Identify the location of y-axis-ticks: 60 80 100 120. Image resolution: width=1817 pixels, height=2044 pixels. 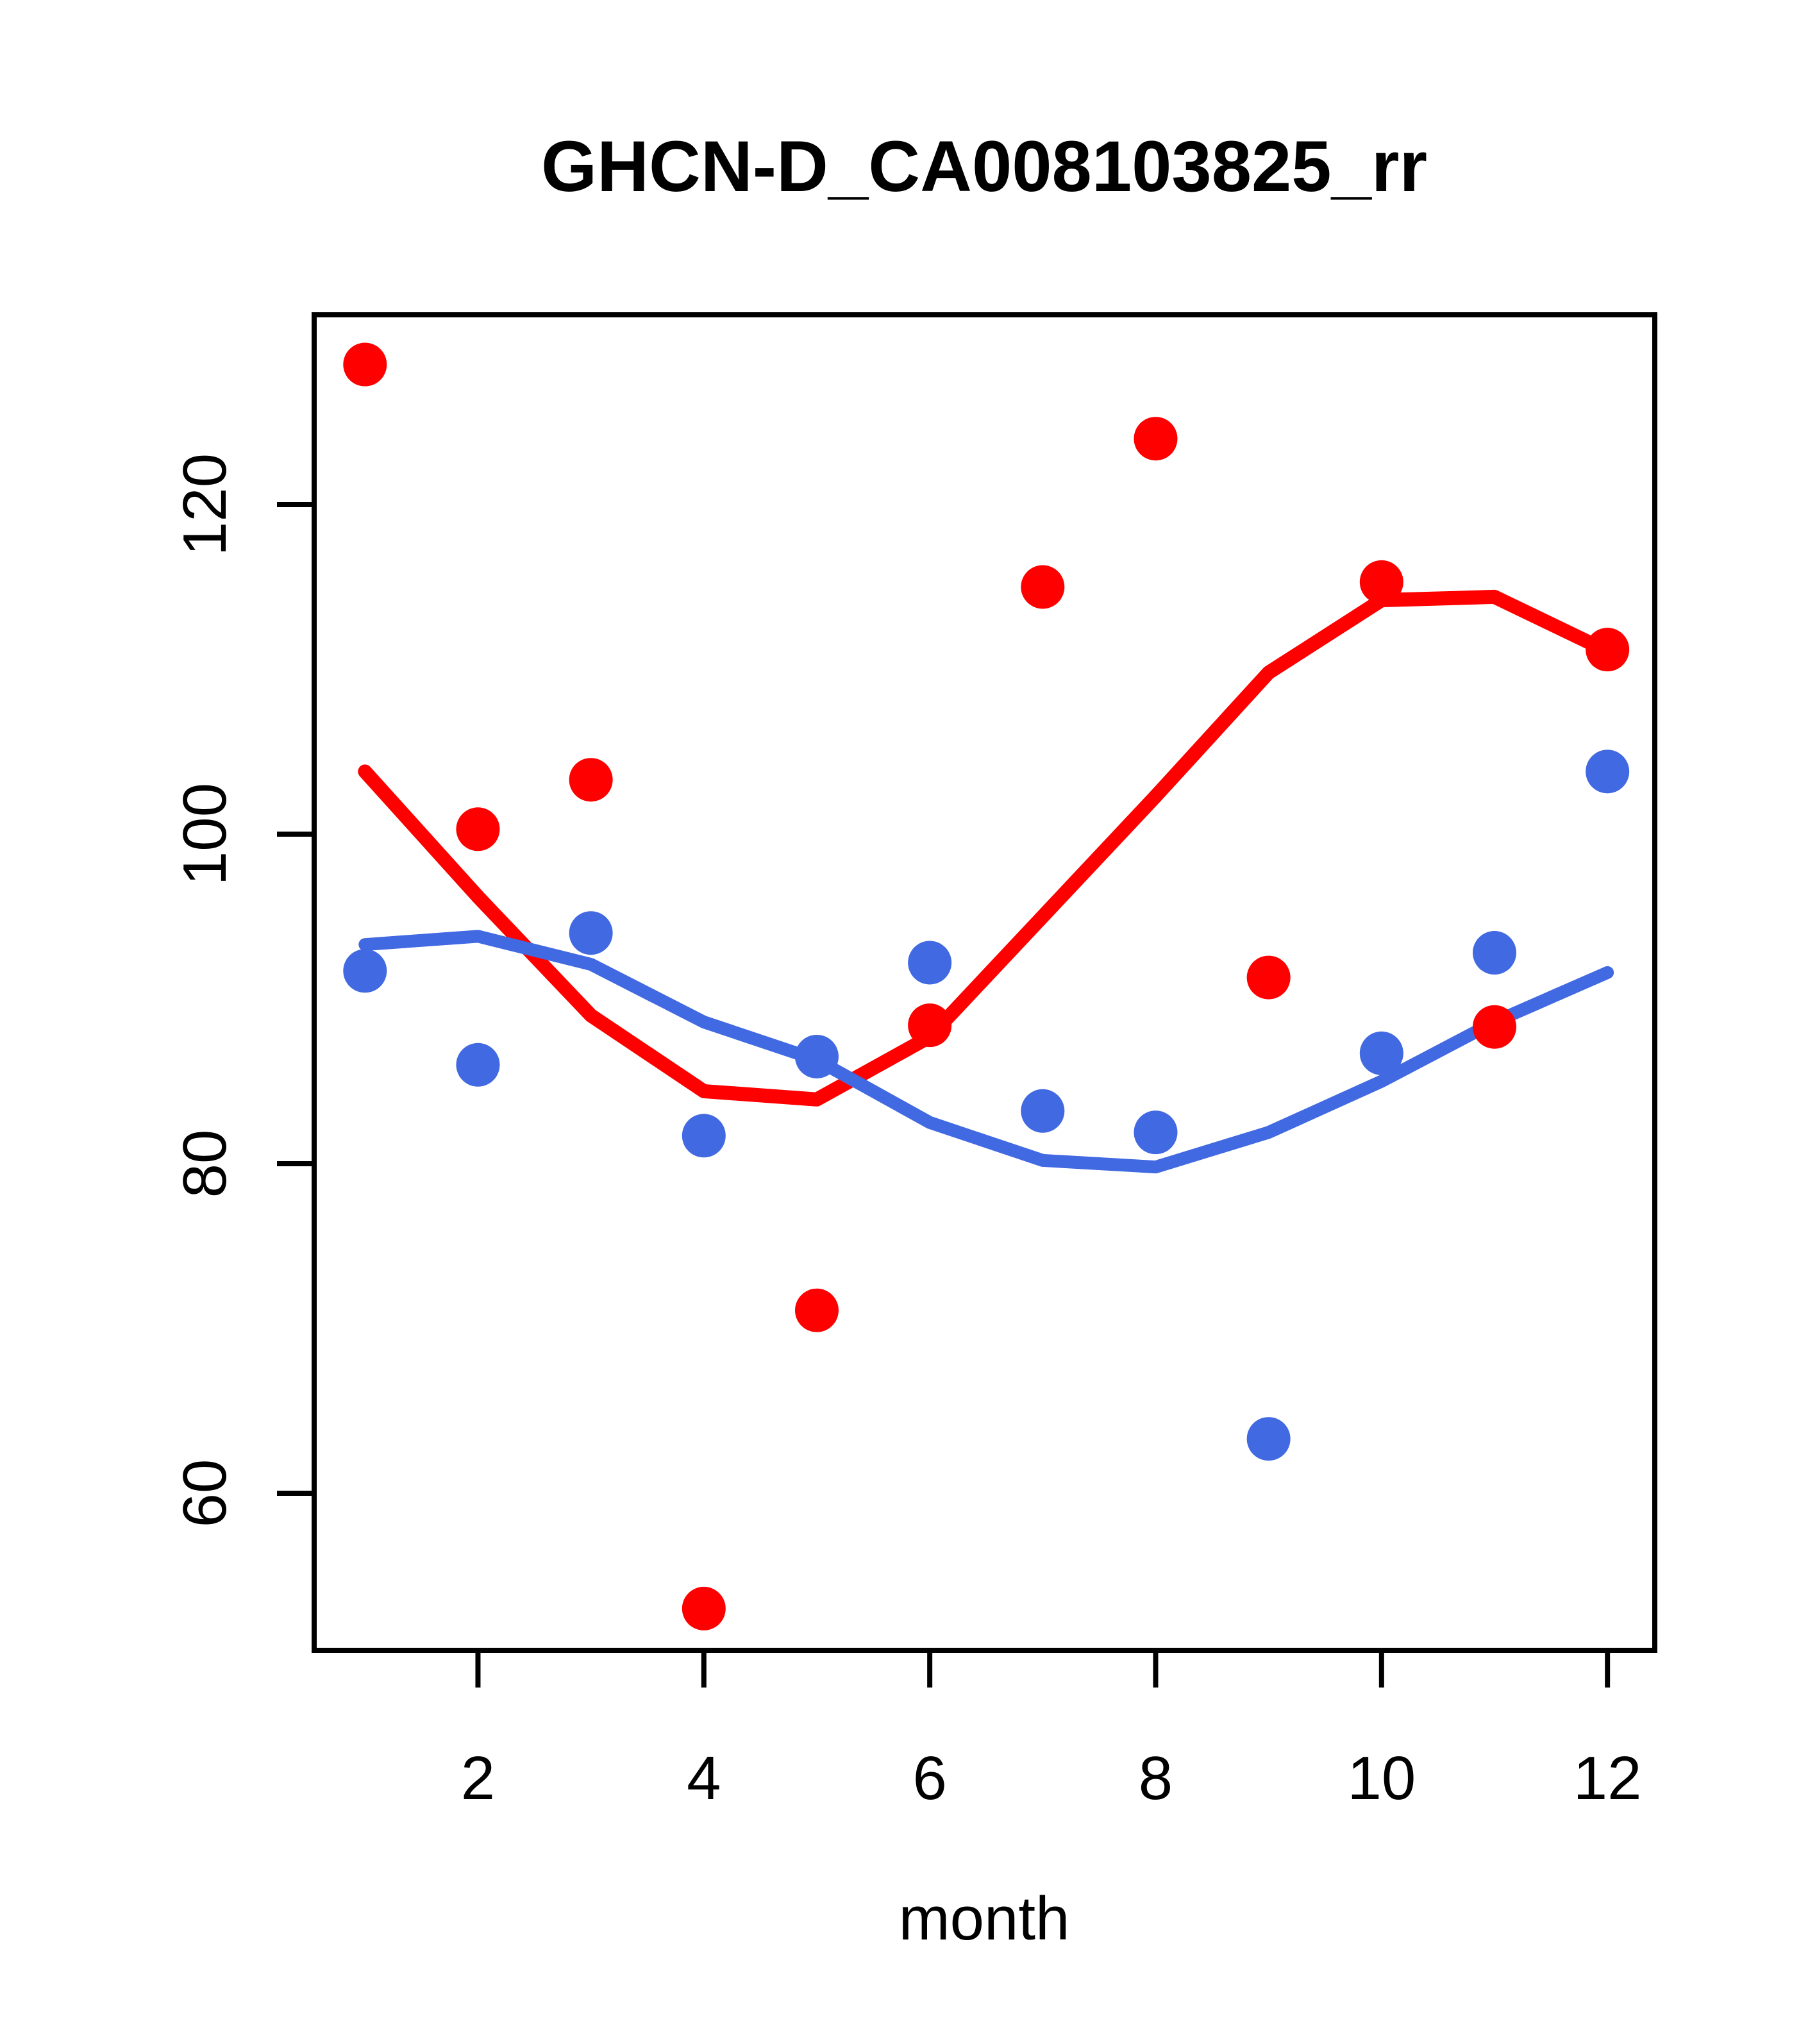
(243, 990).